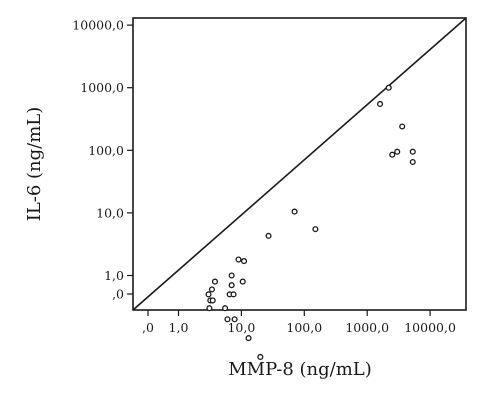 Image resolution: width=500 pixels, height=402 pixels. I want to click on y-tick-label: 10,0, so click(110, 212).